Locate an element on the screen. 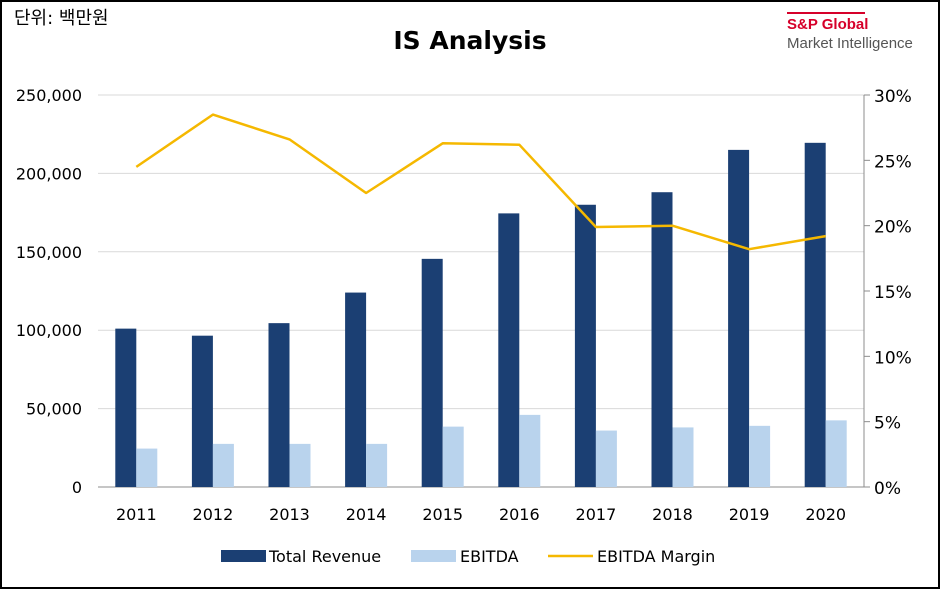 The image size is (940, 589). x-tick-label: 2014 is located at coordinates (366, 514).